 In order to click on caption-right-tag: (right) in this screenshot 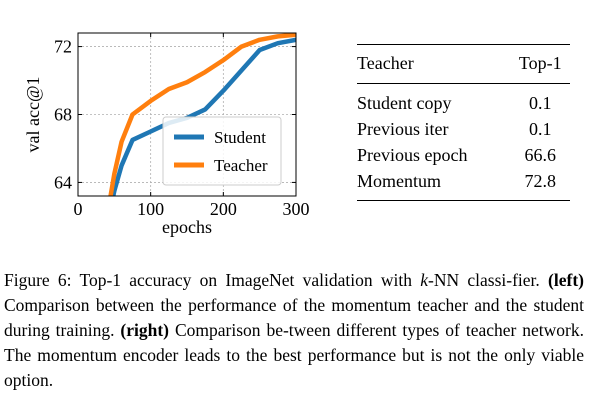, I will do `click(145, 330)`.